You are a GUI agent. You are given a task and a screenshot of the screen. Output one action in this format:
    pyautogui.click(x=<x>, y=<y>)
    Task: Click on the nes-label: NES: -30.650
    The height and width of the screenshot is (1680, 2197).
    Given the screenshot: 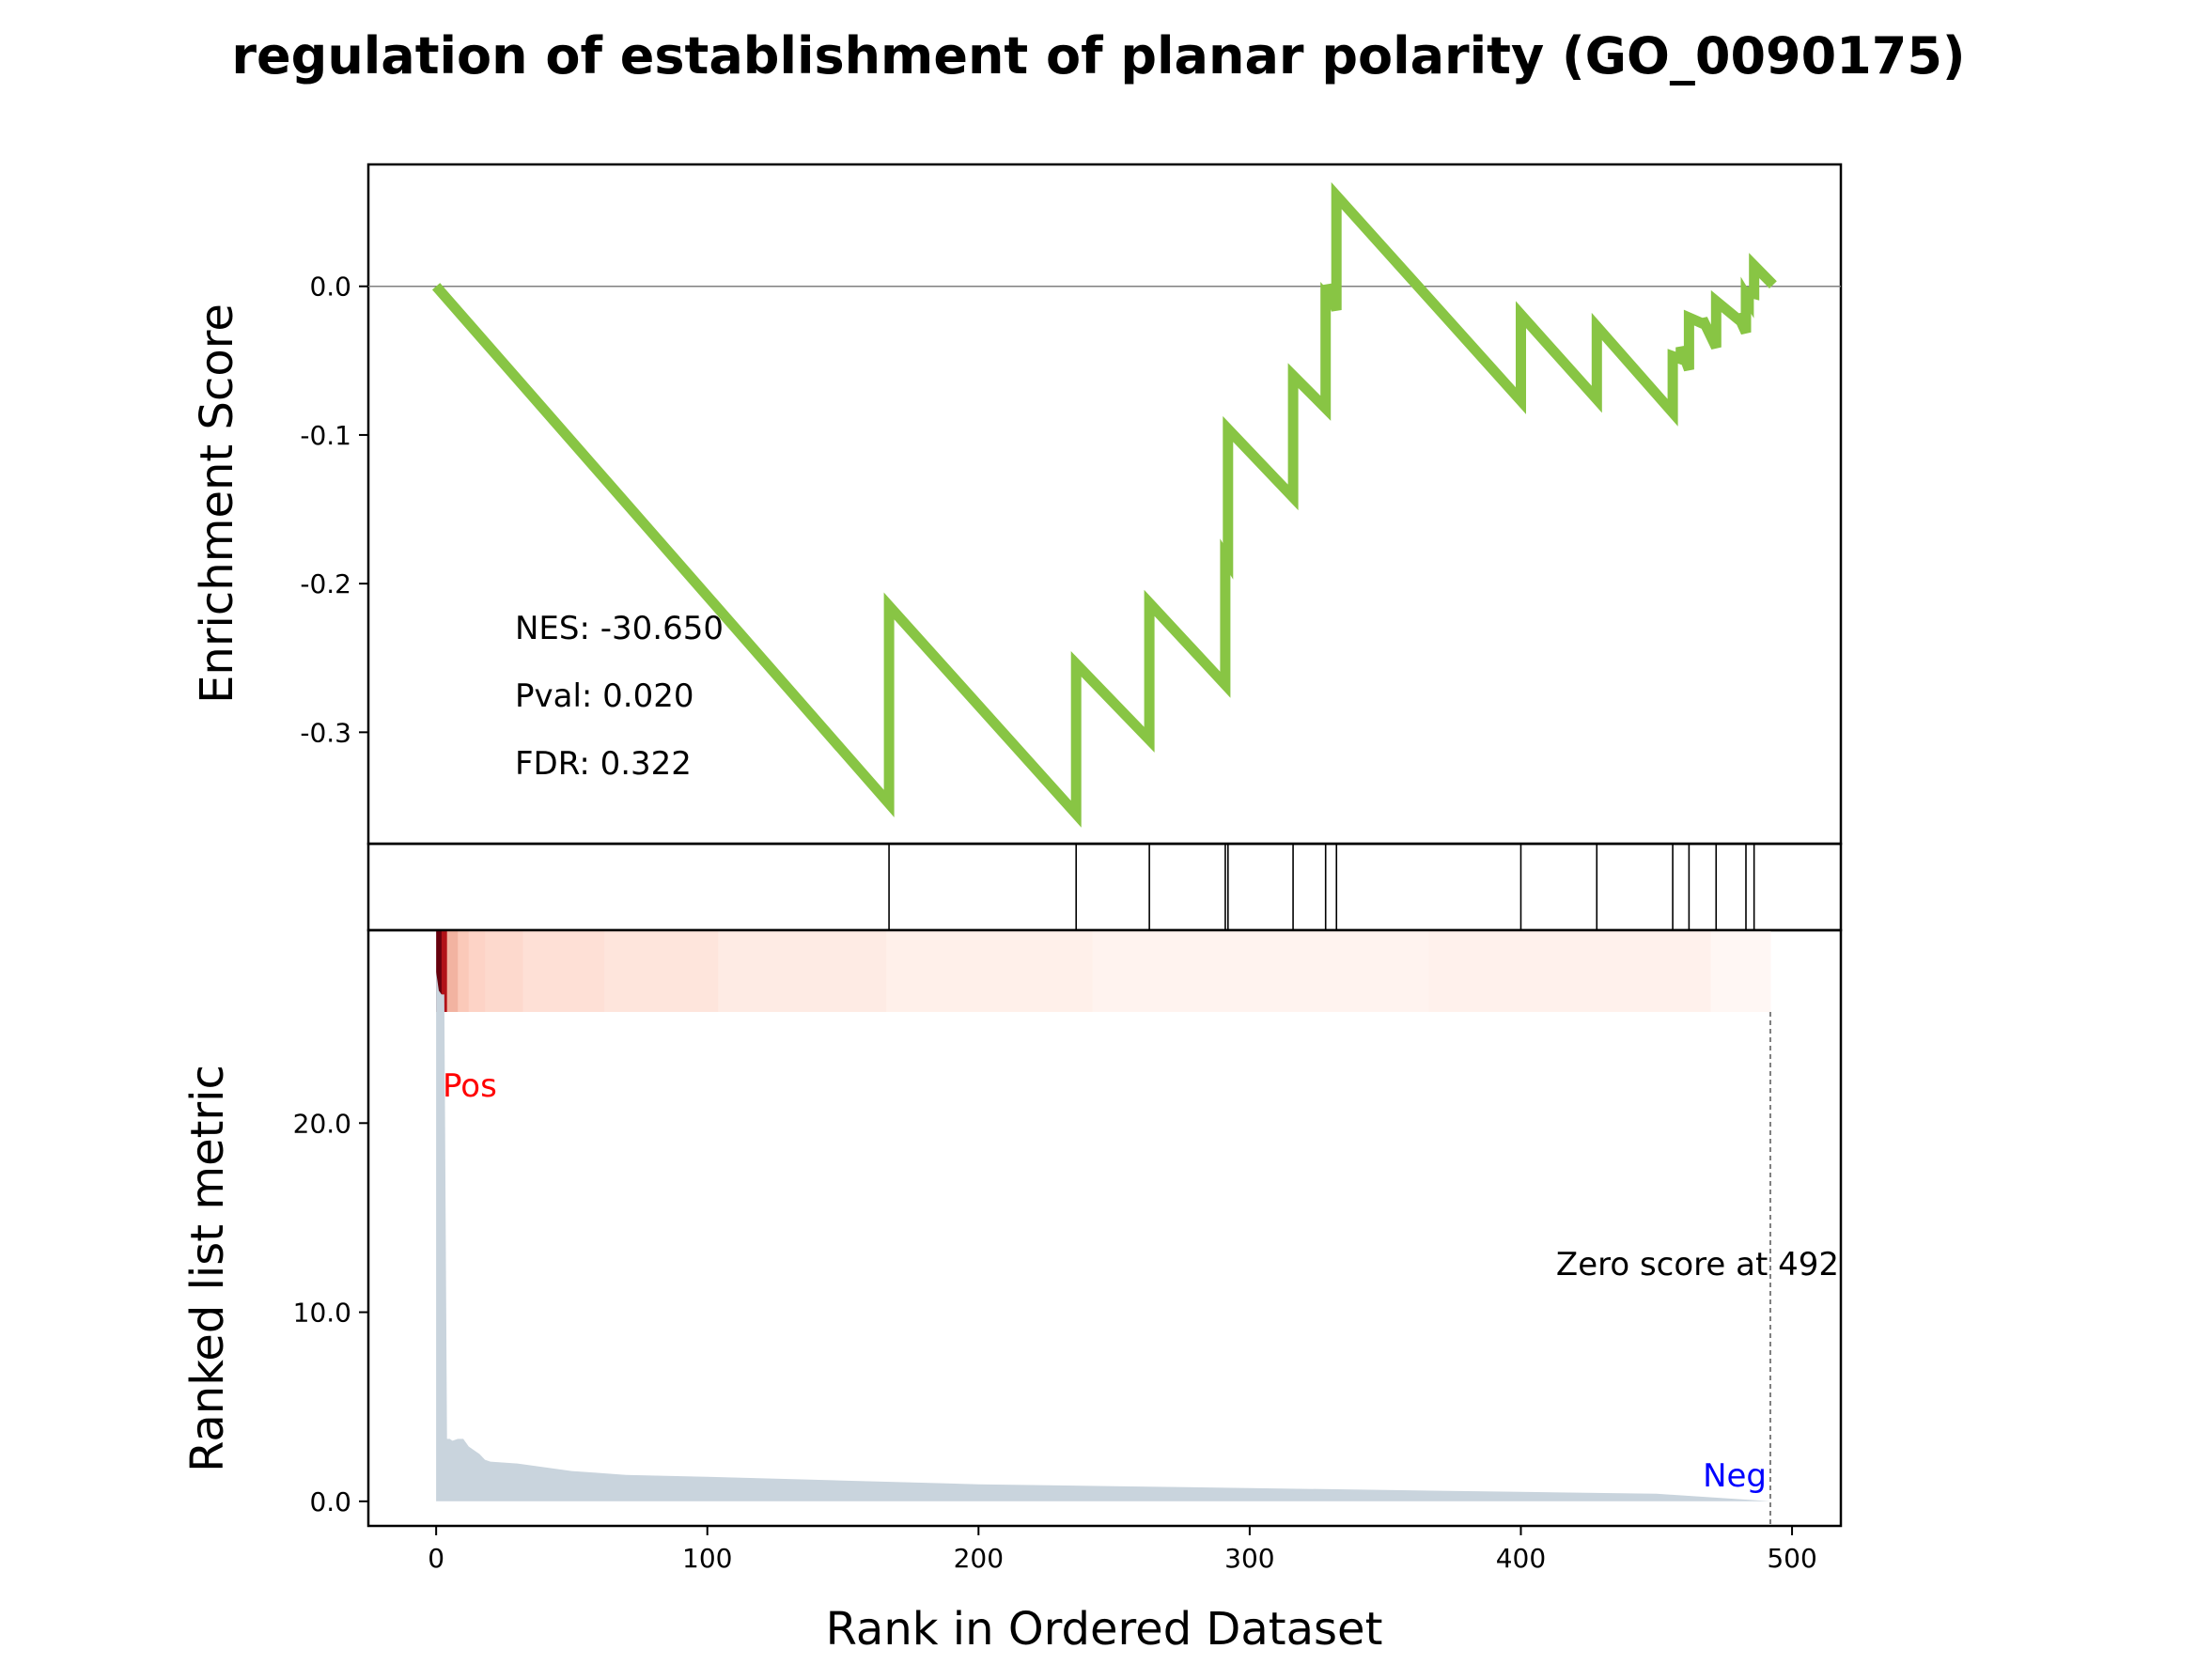 What is the action you would take?
    pyautogui.click(x=619, y=628)
    